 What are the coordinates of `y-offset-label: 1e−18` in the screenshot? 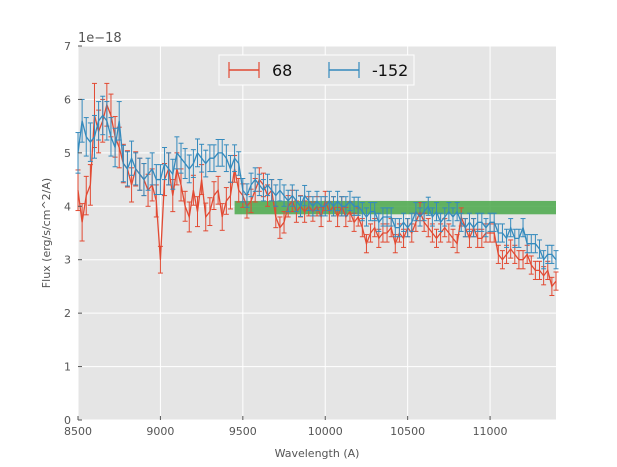 It's located at (100, 38).